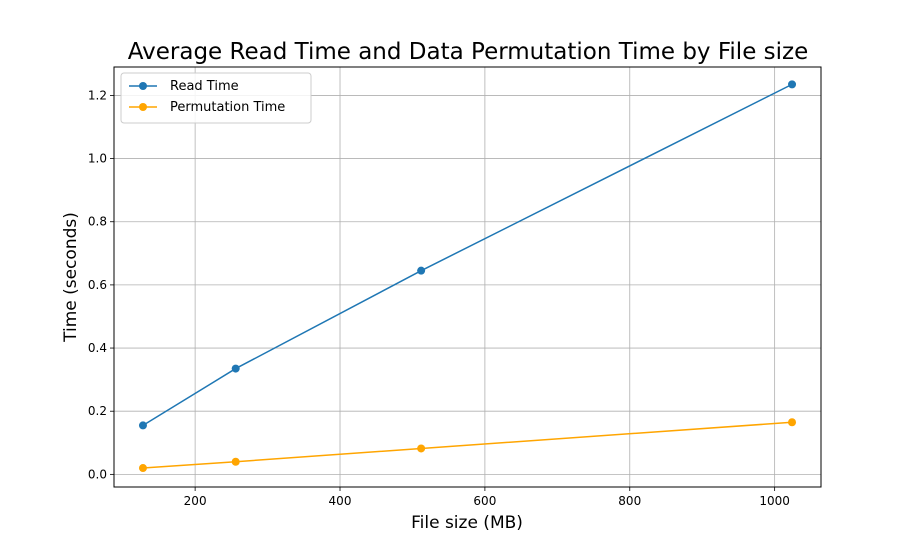 This screenshot has height=548, width=913. What do you see at coordinates (97, 411) in the screenshot?
I see `y-tick-label: 0.2` at bounding box center [97, 411].